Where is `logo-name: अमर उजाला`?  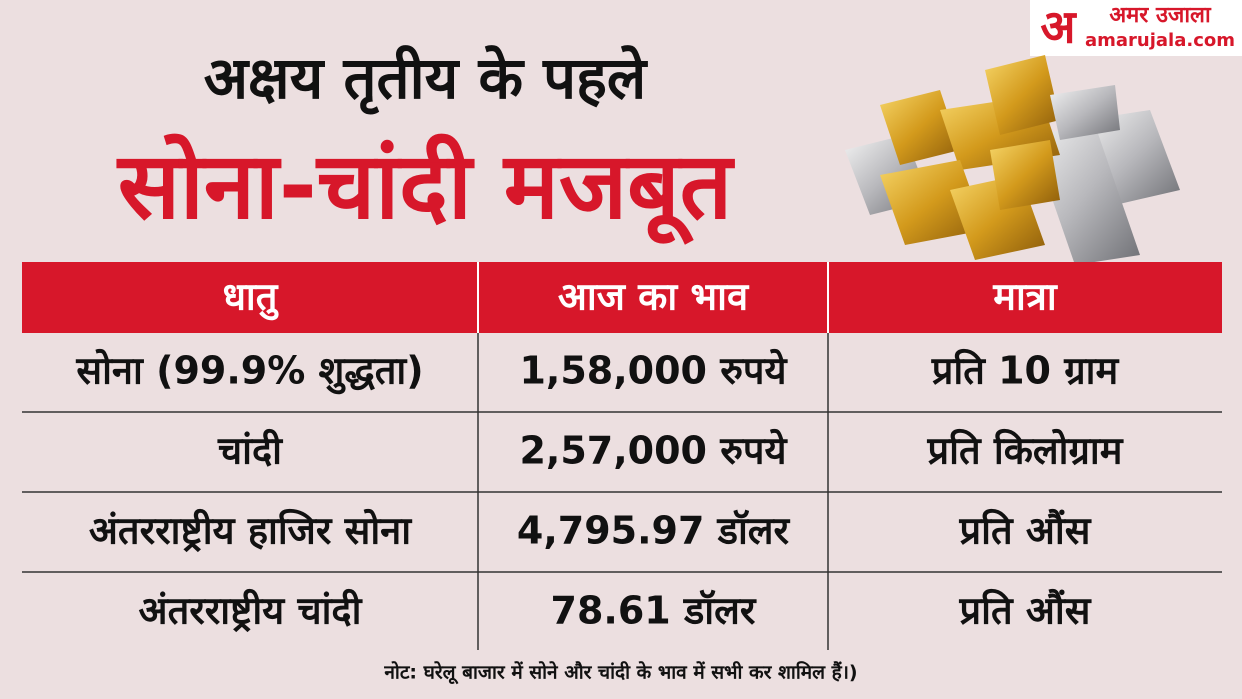 logo-name: अमर उजाला is located at coordinates (1160, 15).